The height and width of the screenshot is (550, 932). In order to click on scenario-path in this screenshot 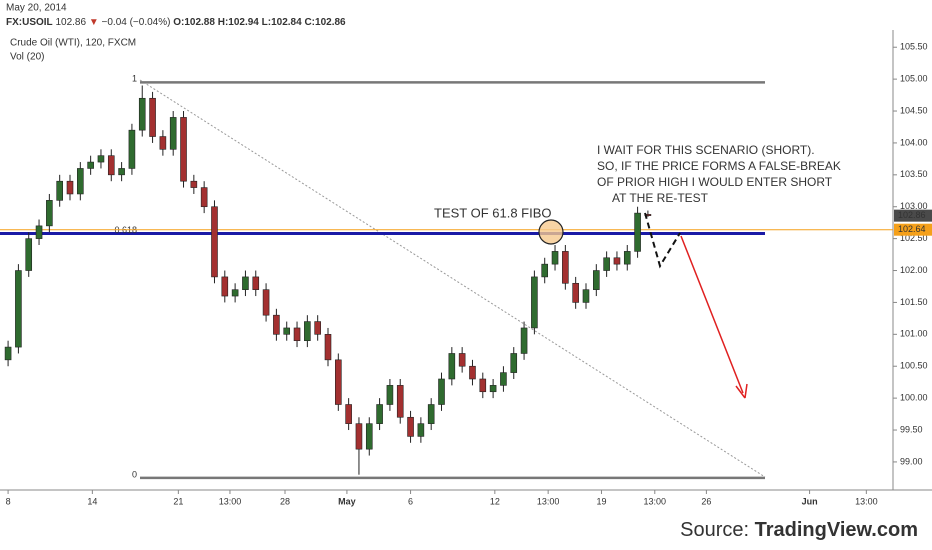, I will do `click(662, 240)`.